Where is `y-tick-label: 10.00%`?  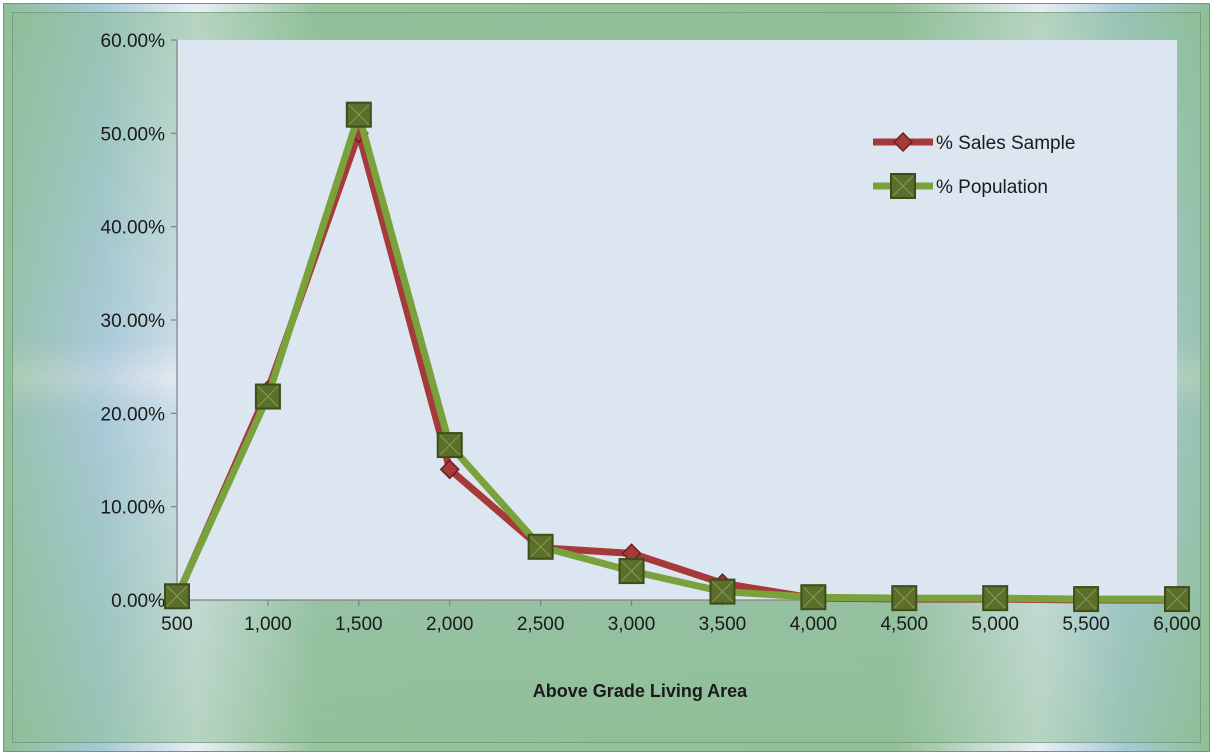
y-tick-label: 10.00% is located at coordinates (133, 508).